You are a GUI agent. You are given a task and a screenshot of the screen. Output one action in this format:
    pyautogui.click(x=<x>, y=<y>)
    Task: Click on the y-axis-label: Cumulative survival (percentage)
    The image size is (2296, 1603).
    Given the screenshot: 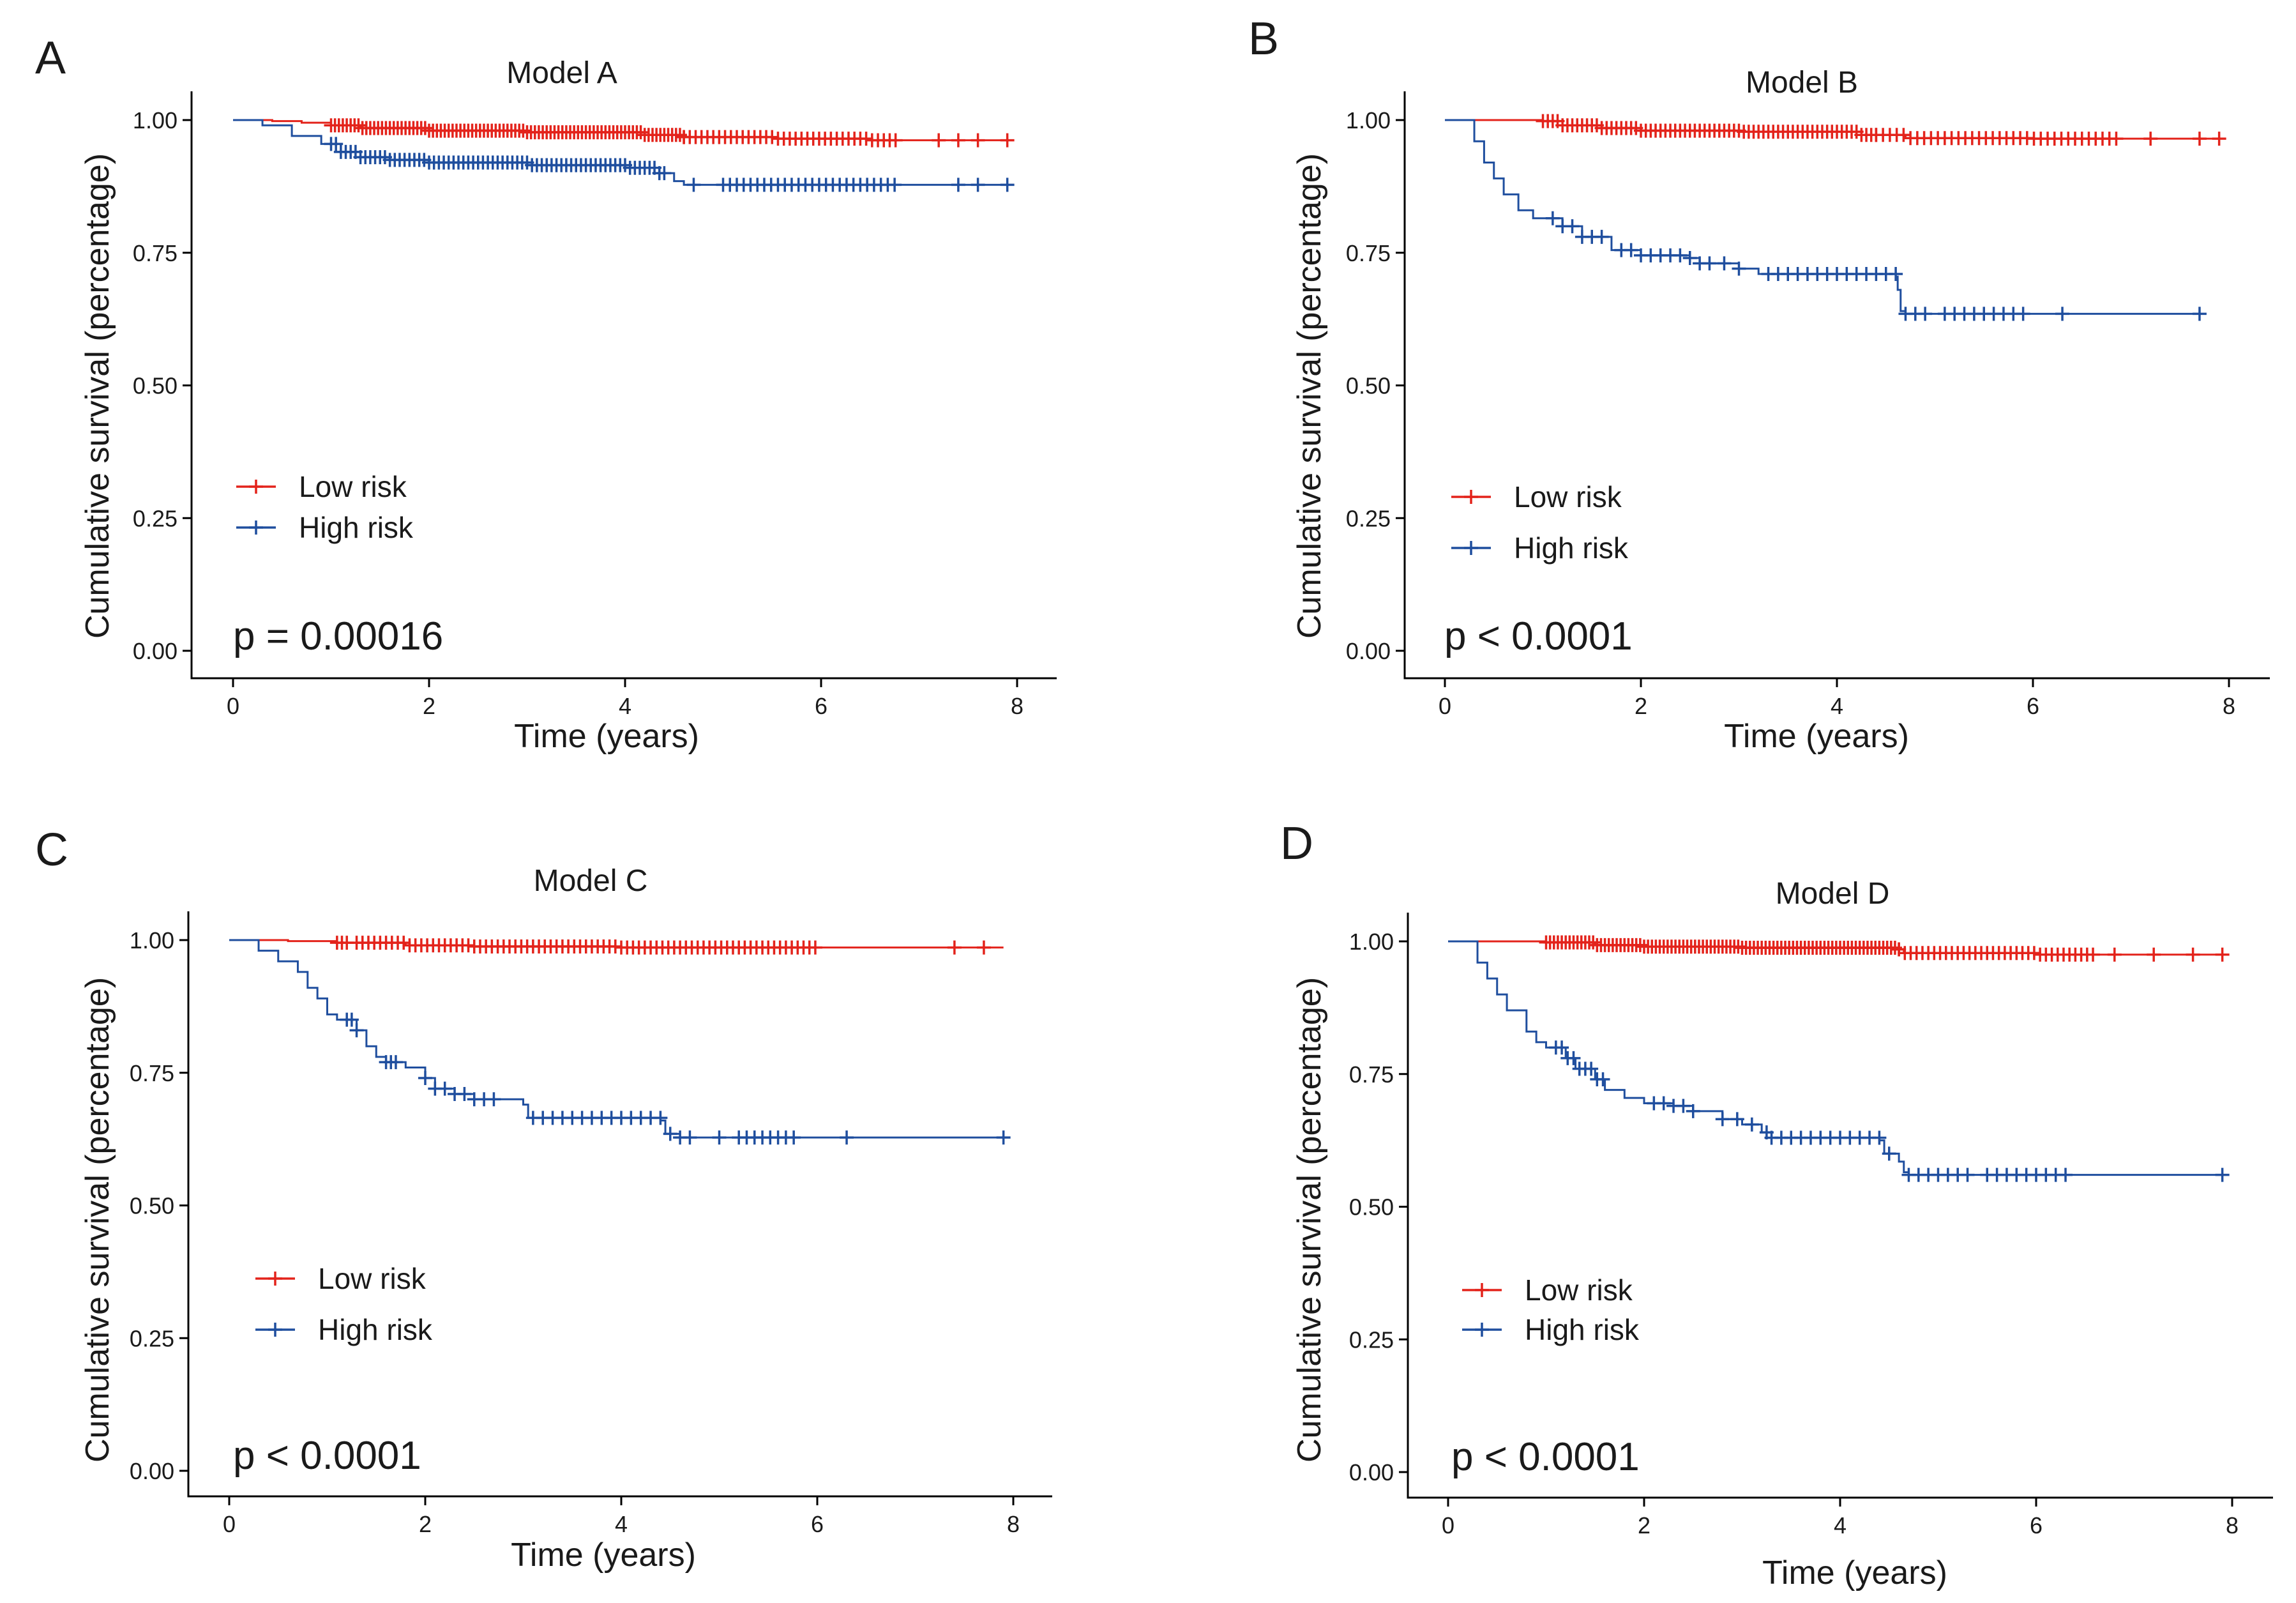 What is the action you would take?
    pyautogui.click(x=97, y=396)
    